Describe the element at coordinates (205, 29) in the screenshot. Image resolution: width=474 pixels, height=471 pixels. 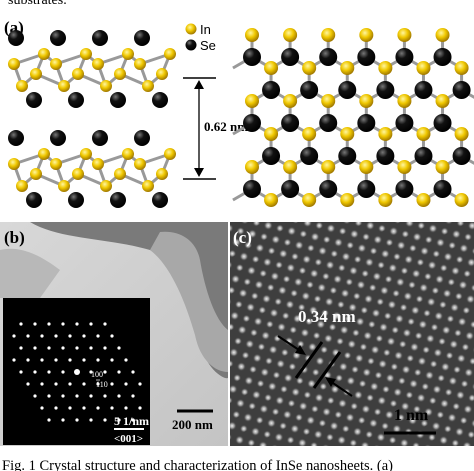
I see `legend-label: In` at that location.